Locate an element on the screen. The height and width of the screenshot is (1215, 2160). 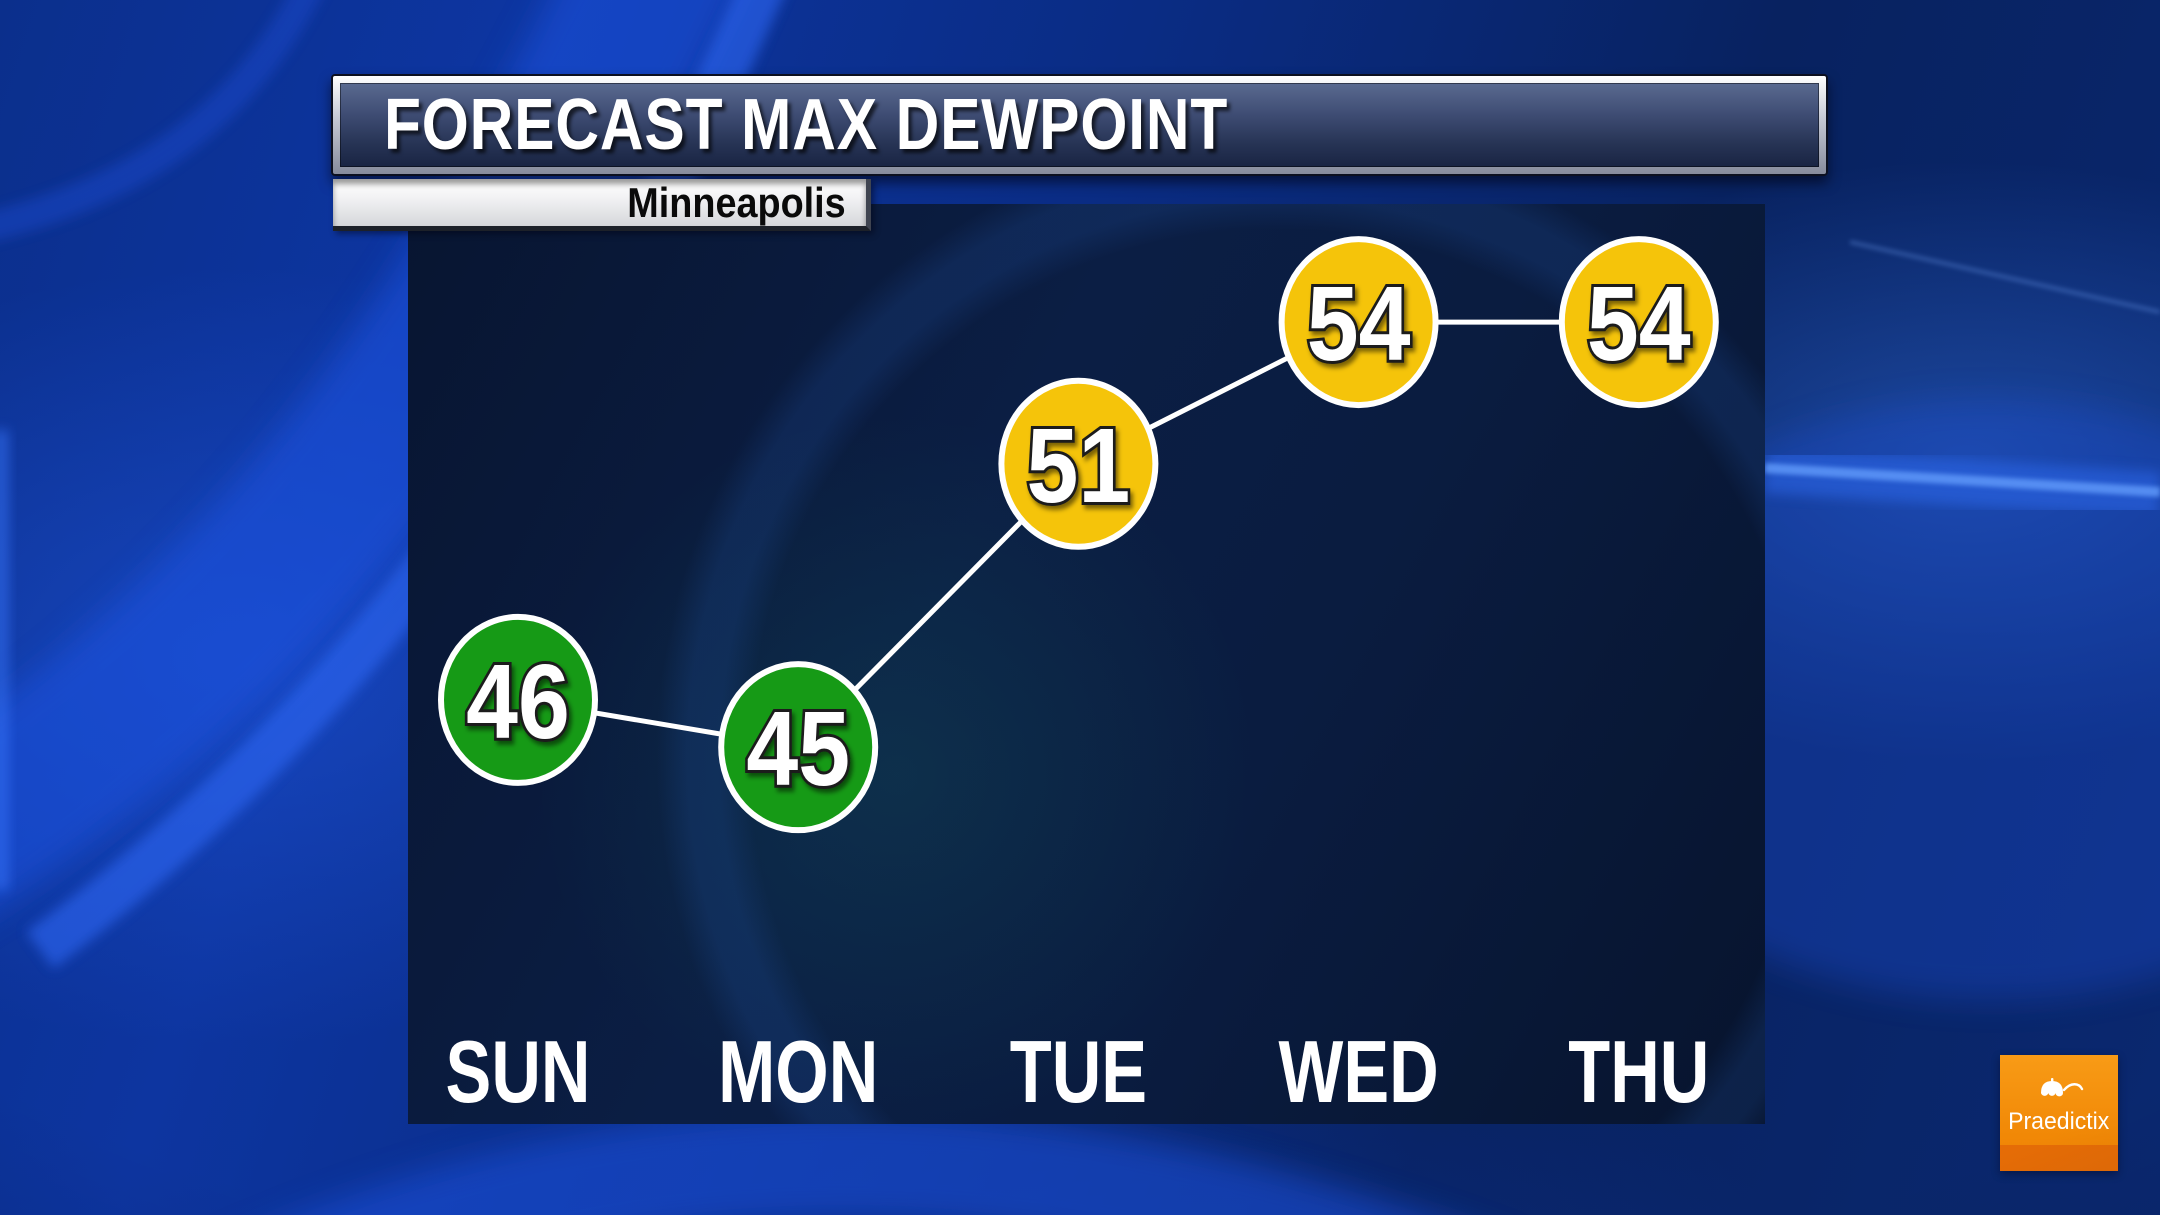
day-label-group: WED is located at coordinates (1359, 1072).